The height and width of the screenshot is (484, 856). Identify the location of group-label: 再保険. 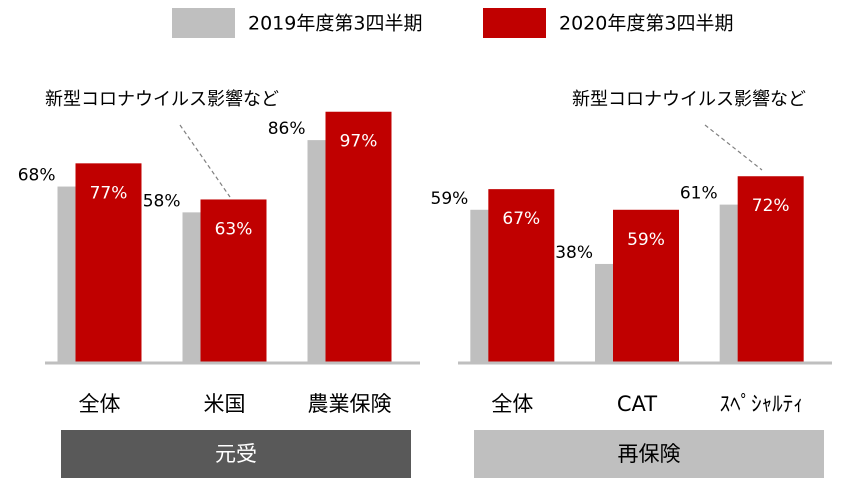
(649, 454).